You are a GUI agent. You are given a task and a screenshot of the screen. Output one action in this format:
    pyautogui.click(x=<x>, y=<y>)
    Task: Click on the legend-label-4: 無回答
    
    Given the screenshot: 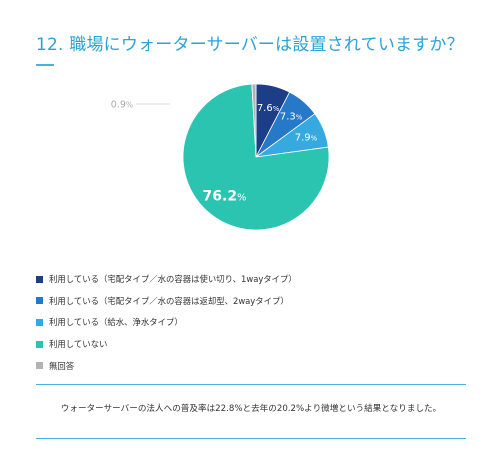 What is the action you would take?
    pyautogui.click(x=62, y=365)
    